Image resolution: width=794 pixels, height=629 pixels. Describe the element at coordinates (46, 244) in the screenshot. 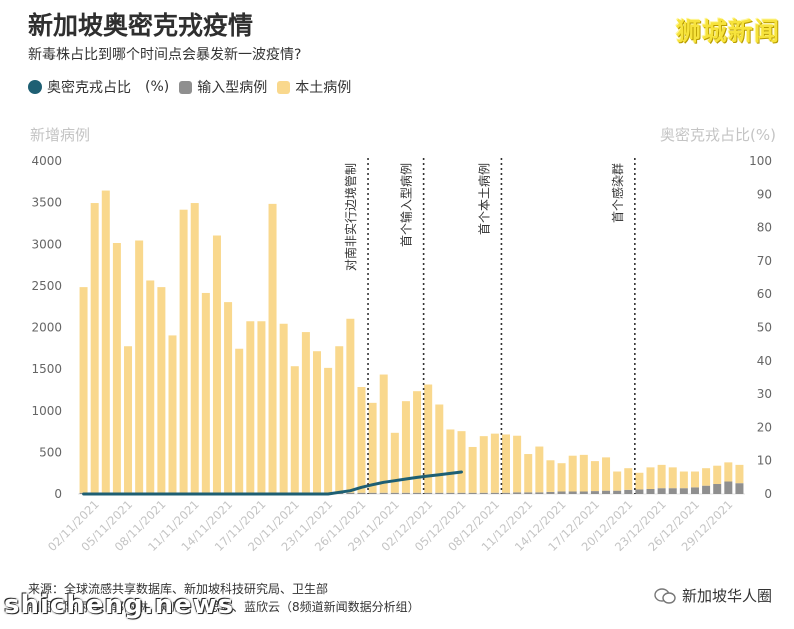

I see `y-tick-left: 3000` at that location.